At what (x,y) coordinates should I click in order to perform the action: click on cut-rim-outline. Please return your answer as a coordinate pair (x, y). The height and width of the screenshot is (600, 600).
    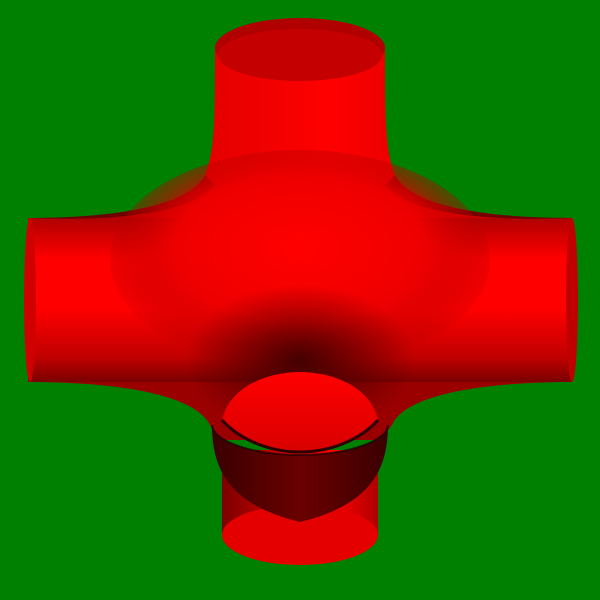
    Looking at the image, I should click on (300, 440).